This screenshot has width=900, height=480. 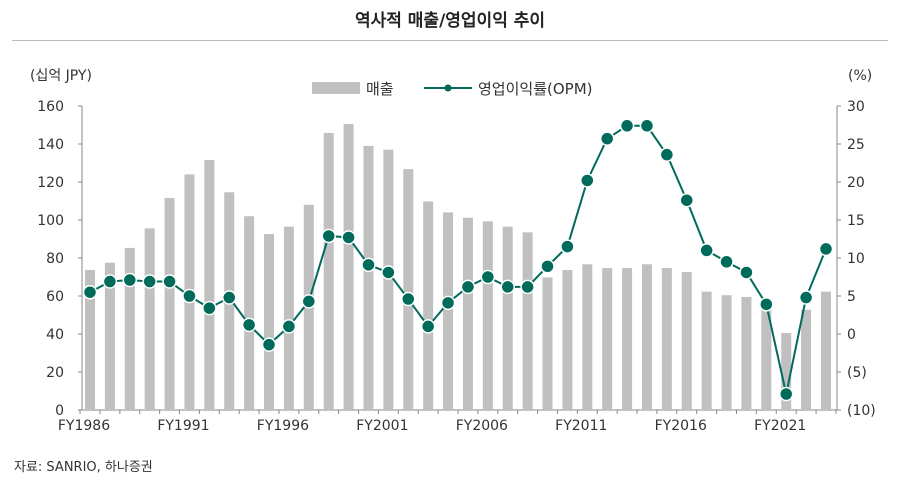 What do you see at coordinates (856, 221) in the screenshot?
I see `y2-tick-label: 15` at bounding box center [856, 221].